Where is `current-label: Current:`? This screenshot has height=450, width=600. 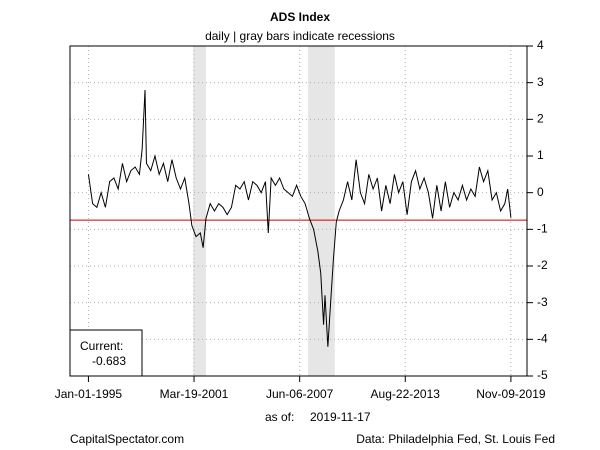 current-label: Current: is located at coordinates (101, 346).